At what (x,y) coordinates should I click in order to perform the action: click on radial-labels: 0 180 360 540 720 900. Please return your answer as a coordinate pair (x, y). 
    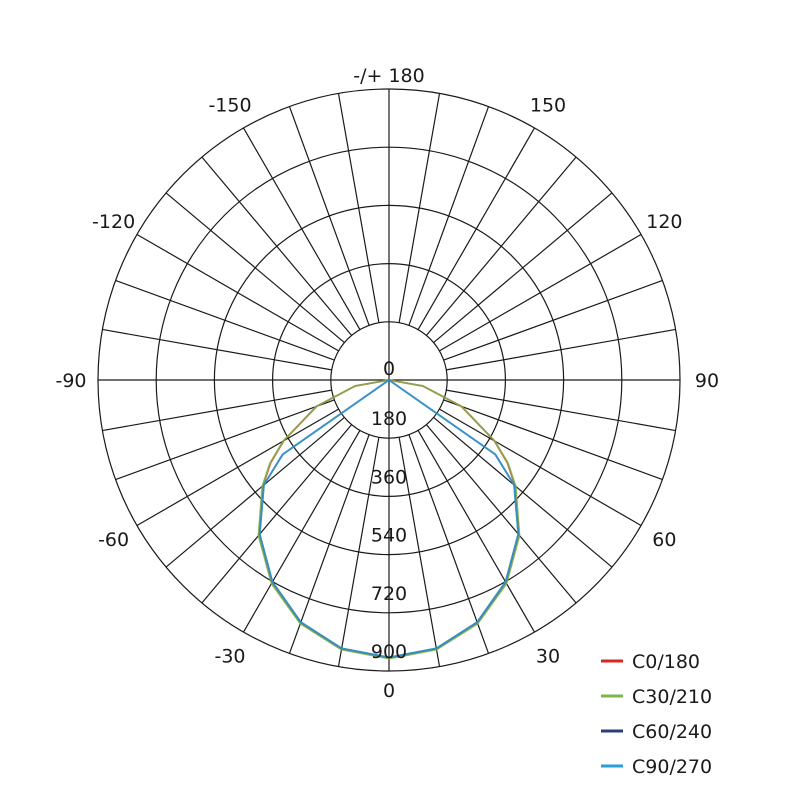
    Looking at the image, I should click on (389, 510).